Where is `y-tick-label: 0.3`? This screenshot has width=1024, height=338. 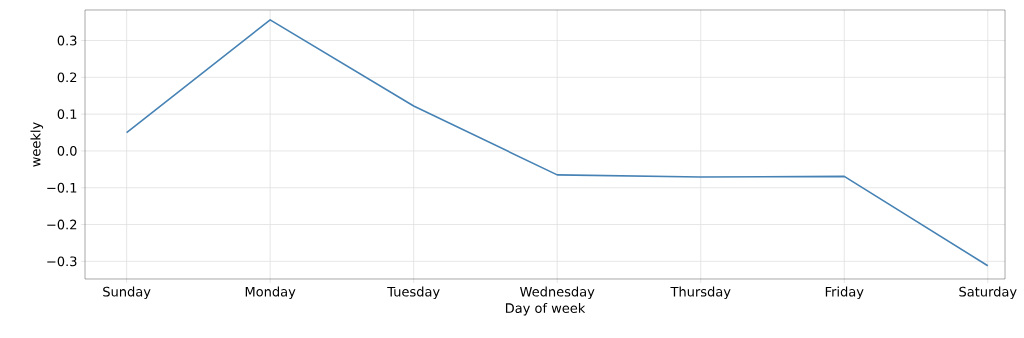
y-tick-label: 0.3 is located at coordinates (67, 40).